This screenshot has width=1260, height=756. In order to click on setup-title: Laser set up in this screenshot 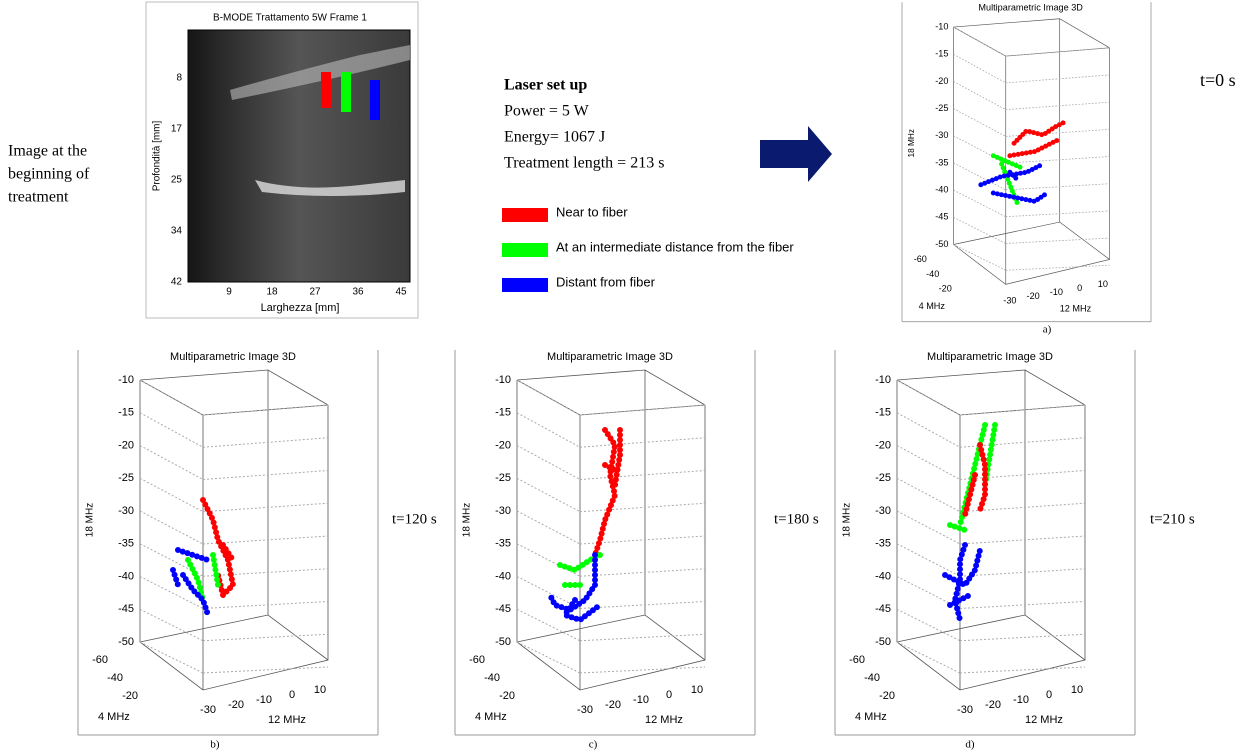, I will do `click(545, 85)`.